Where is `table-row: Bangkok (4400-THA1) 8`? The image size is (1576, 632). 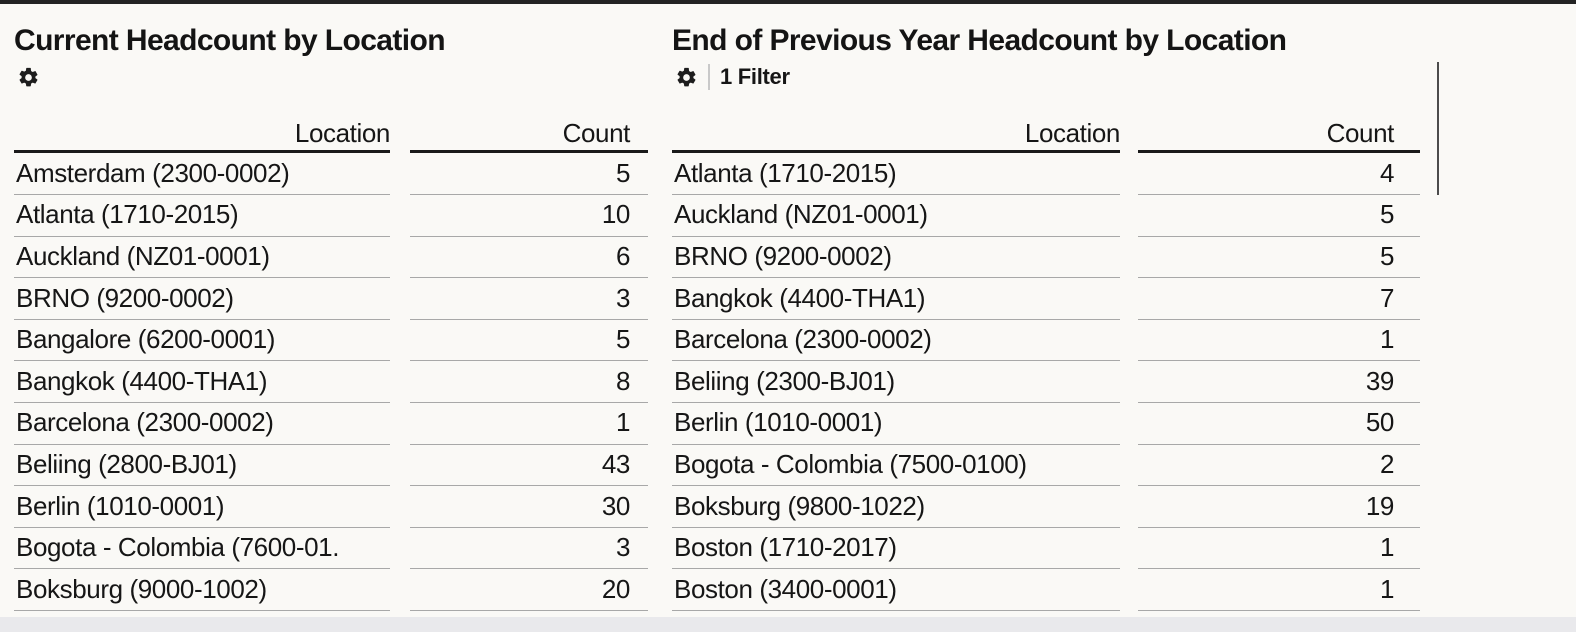
table-row: Bangkok (4400-THA1) 8 is located at coordinates (331, 382).